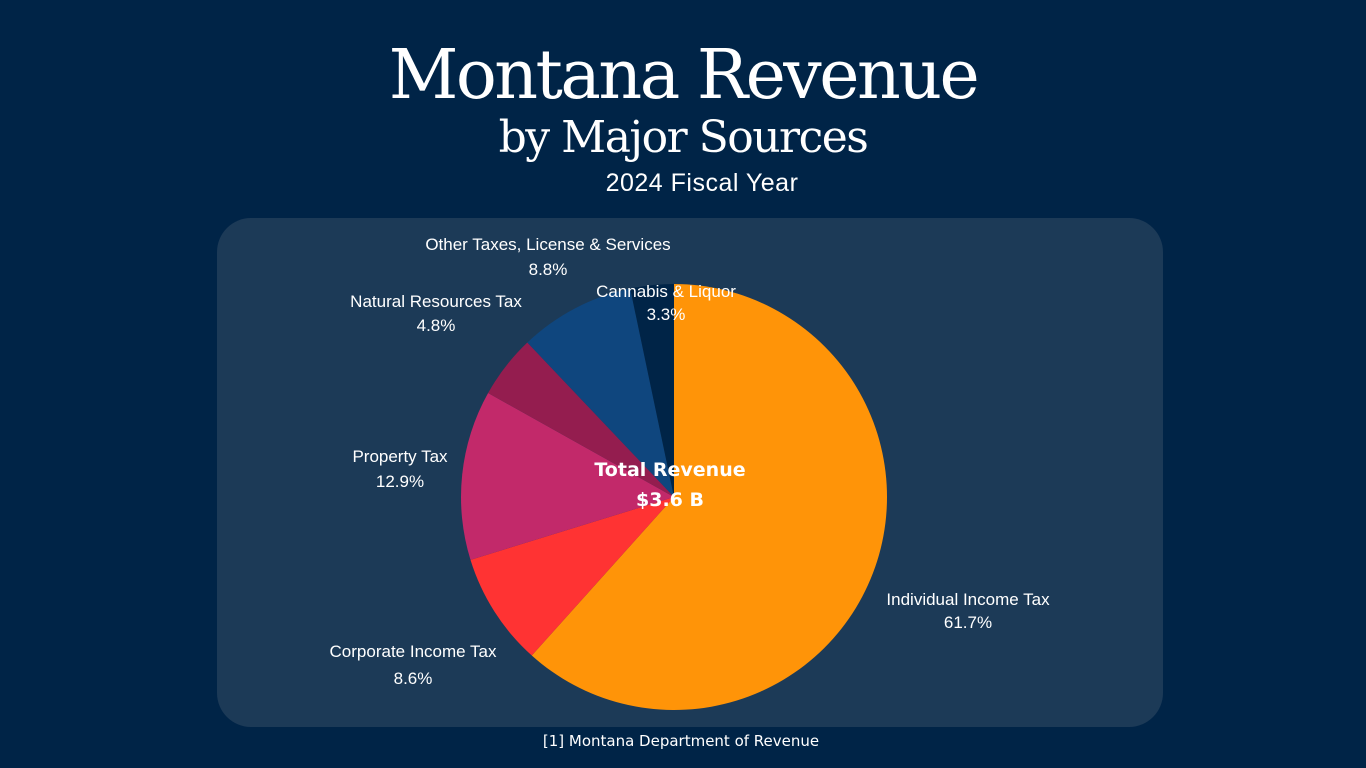  Describe the element at coordinates (666, 291) in the screenshot. I see `slice-label-cannabis-and-liquor: Cannabis & Liquor` at that location.